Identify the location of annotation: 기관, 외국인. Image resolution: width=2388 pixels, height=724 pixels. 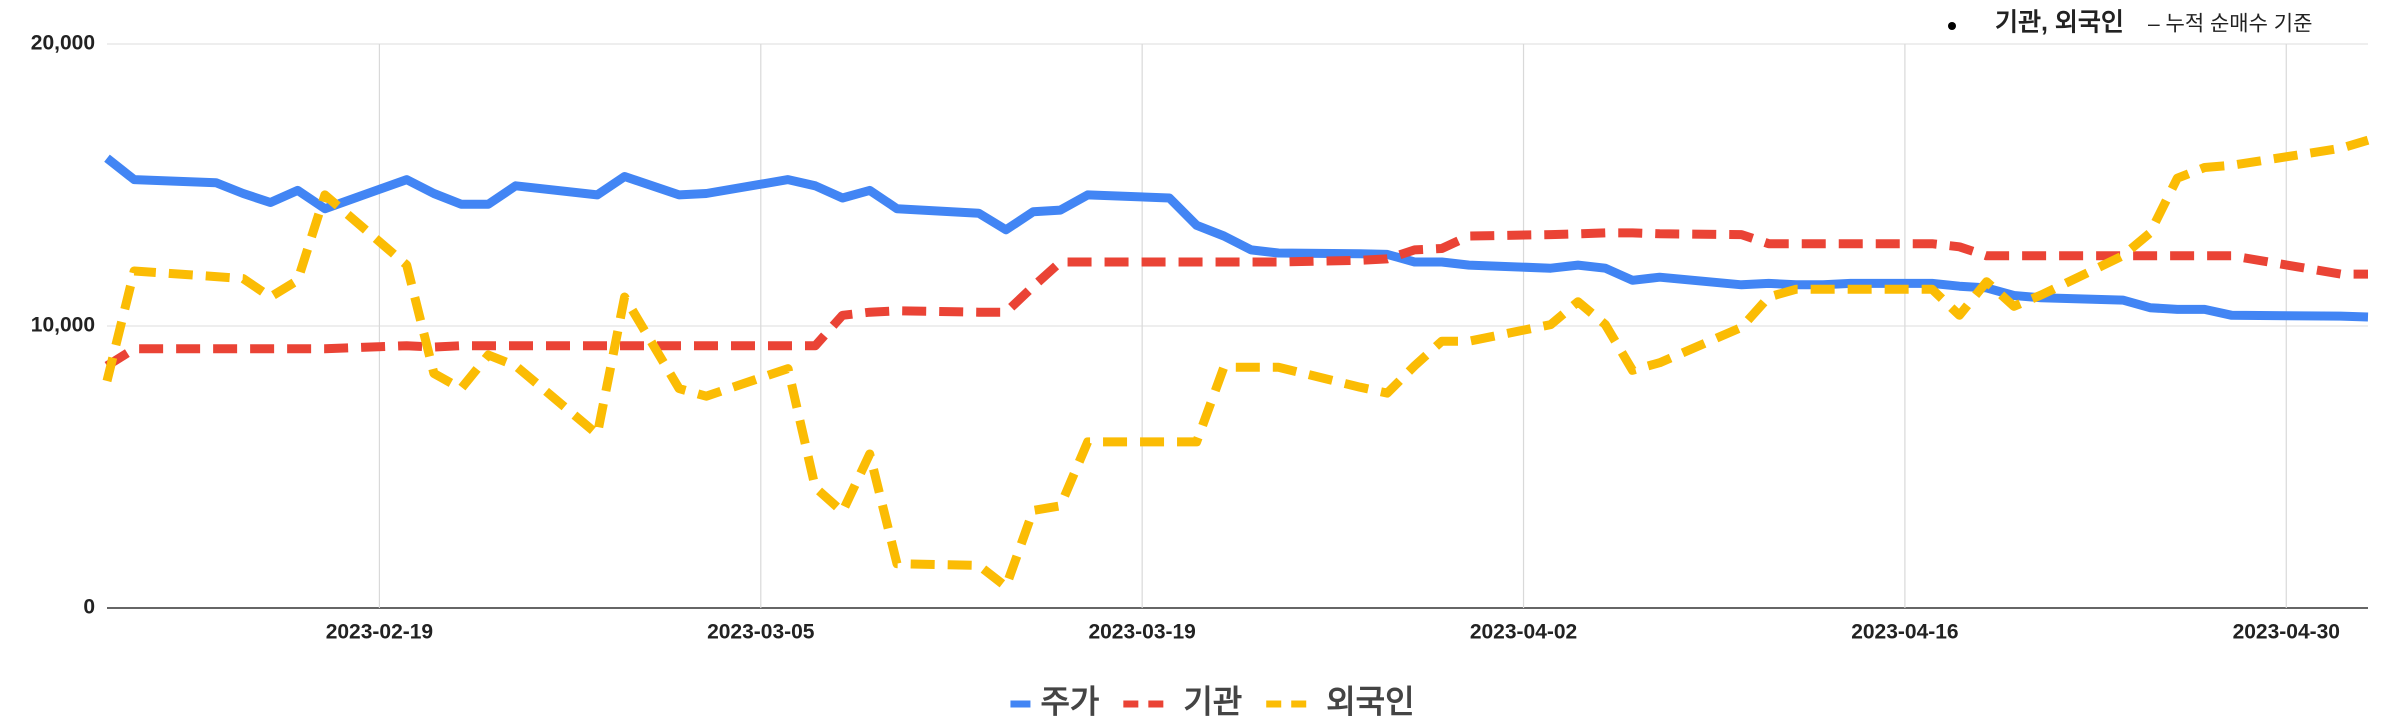
(2059, 23).